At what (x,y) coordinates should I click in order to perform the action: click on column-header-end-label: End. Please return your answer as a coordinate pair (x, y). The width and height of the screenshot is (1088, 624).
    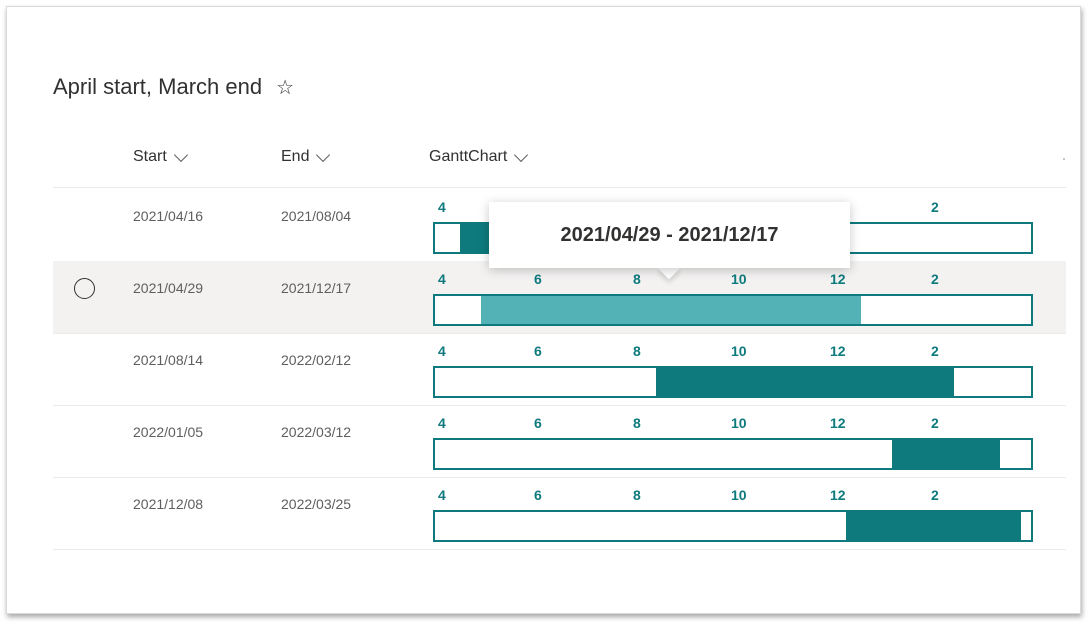
    Looking at the image, I should click on (295, 156).